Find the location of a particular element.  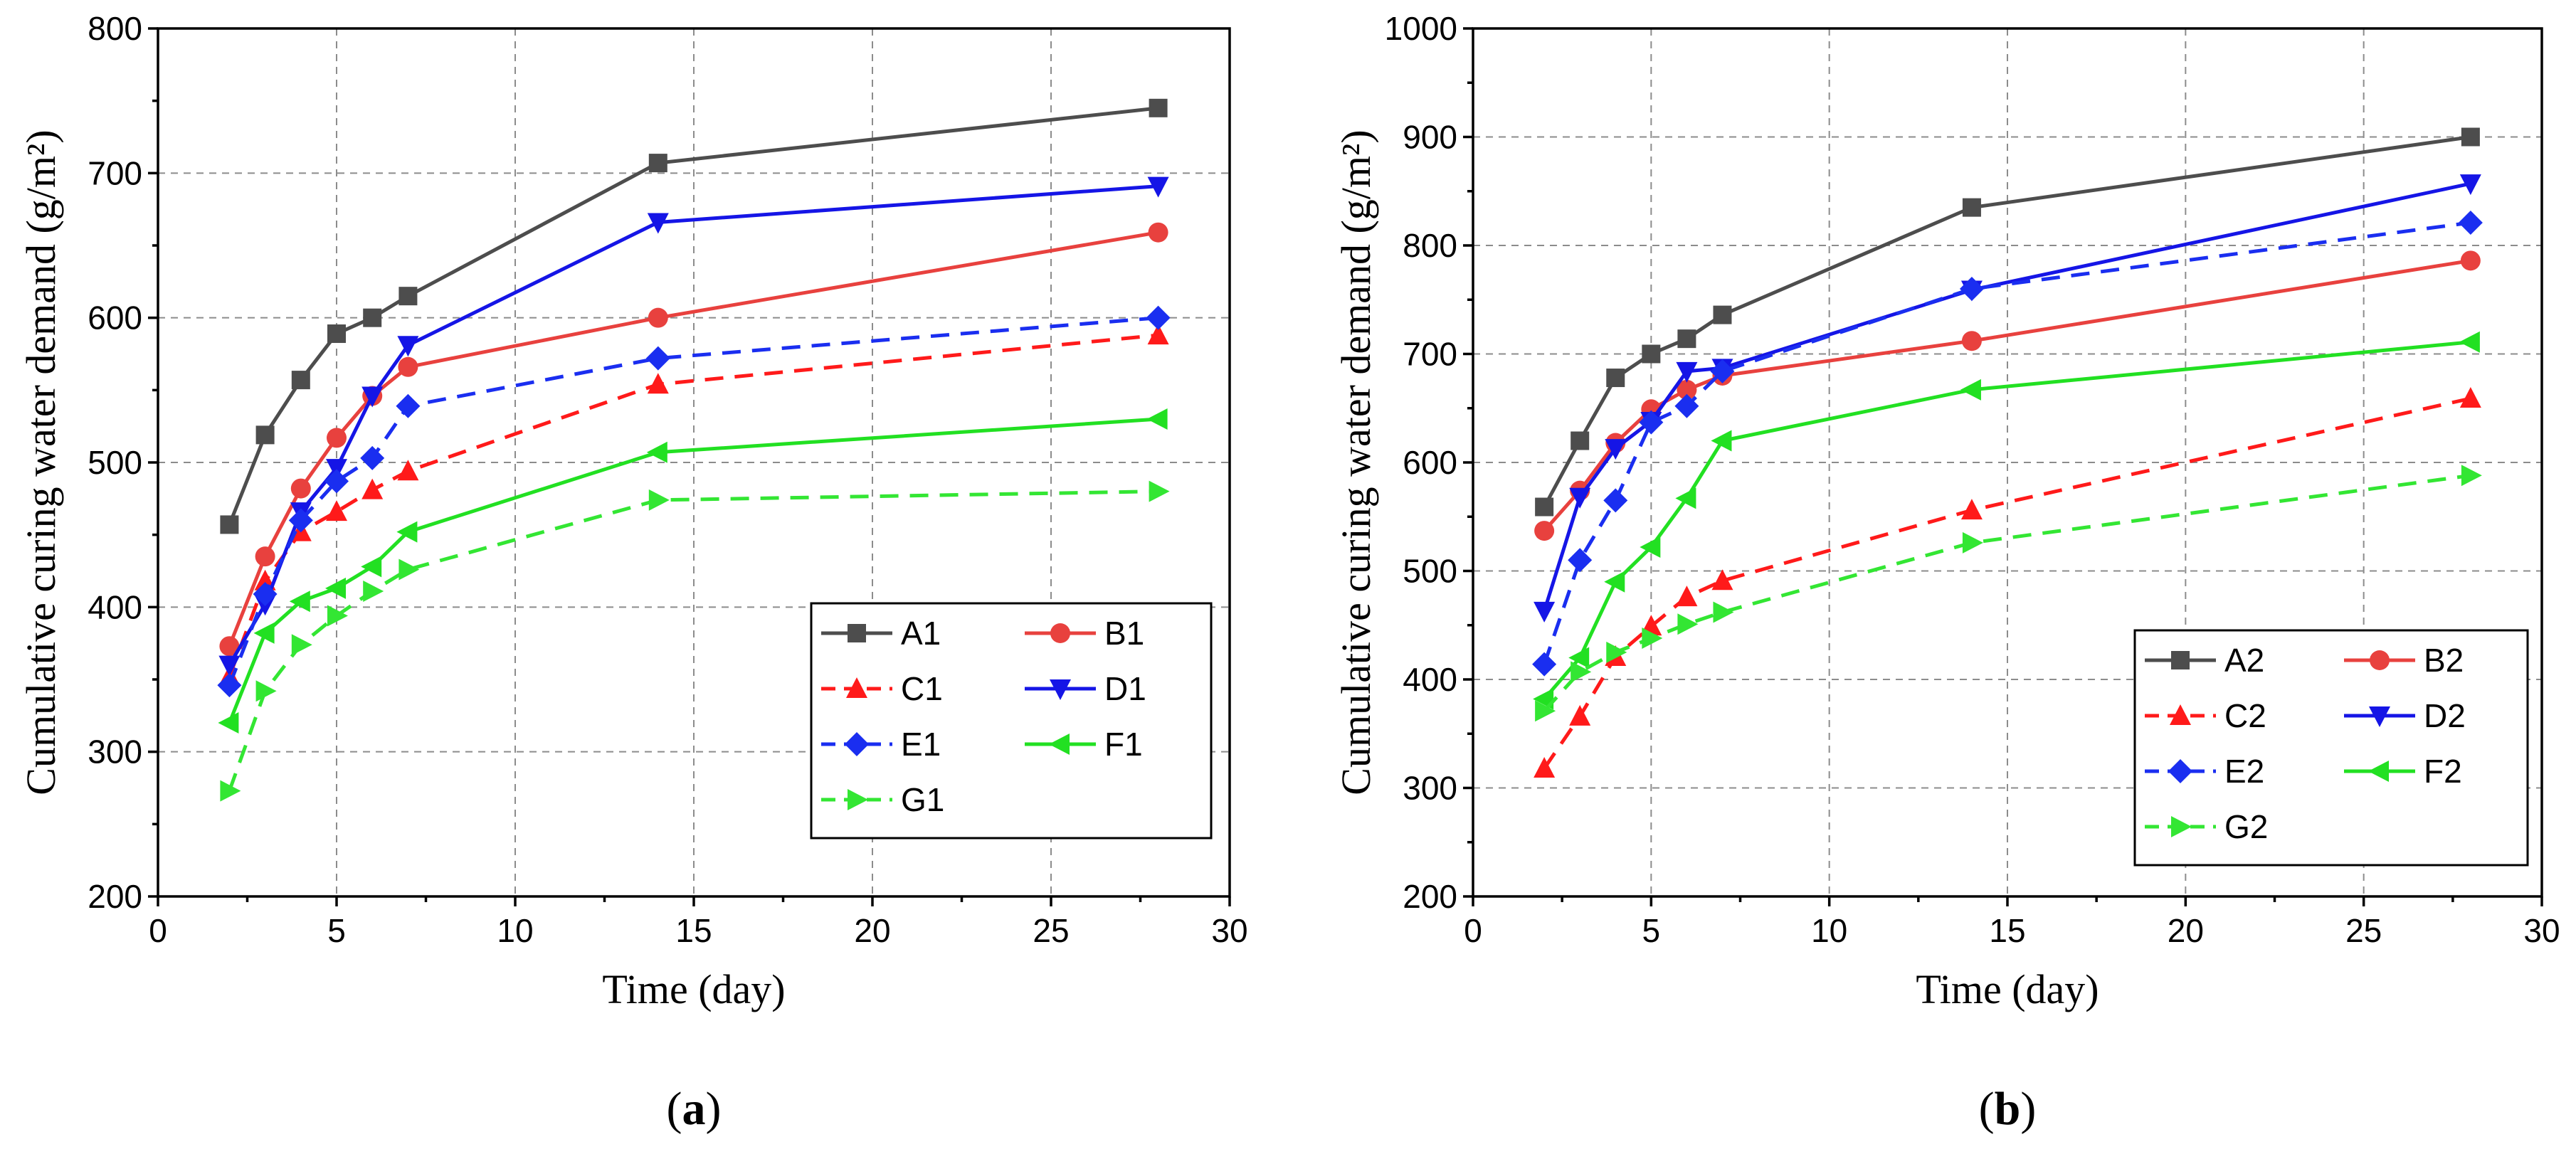

legend-item-D2: D2 is located at coordinates (2405, 716).